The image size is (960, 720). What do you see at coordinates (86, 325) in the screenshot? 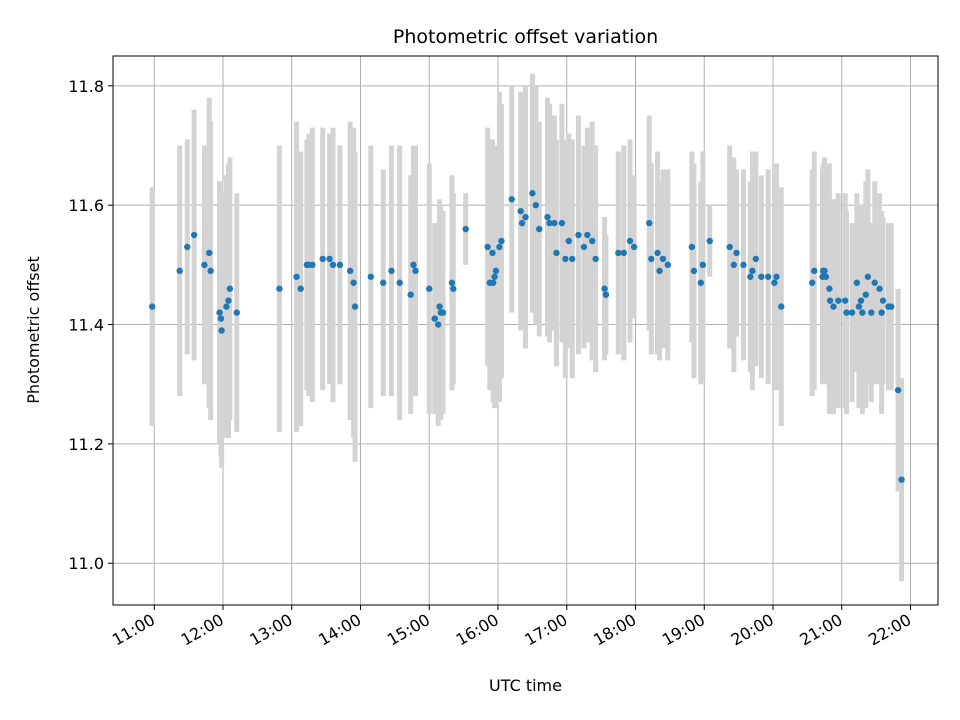
I see `y-tick-label: 11.4` at bounding box center [86, 325].